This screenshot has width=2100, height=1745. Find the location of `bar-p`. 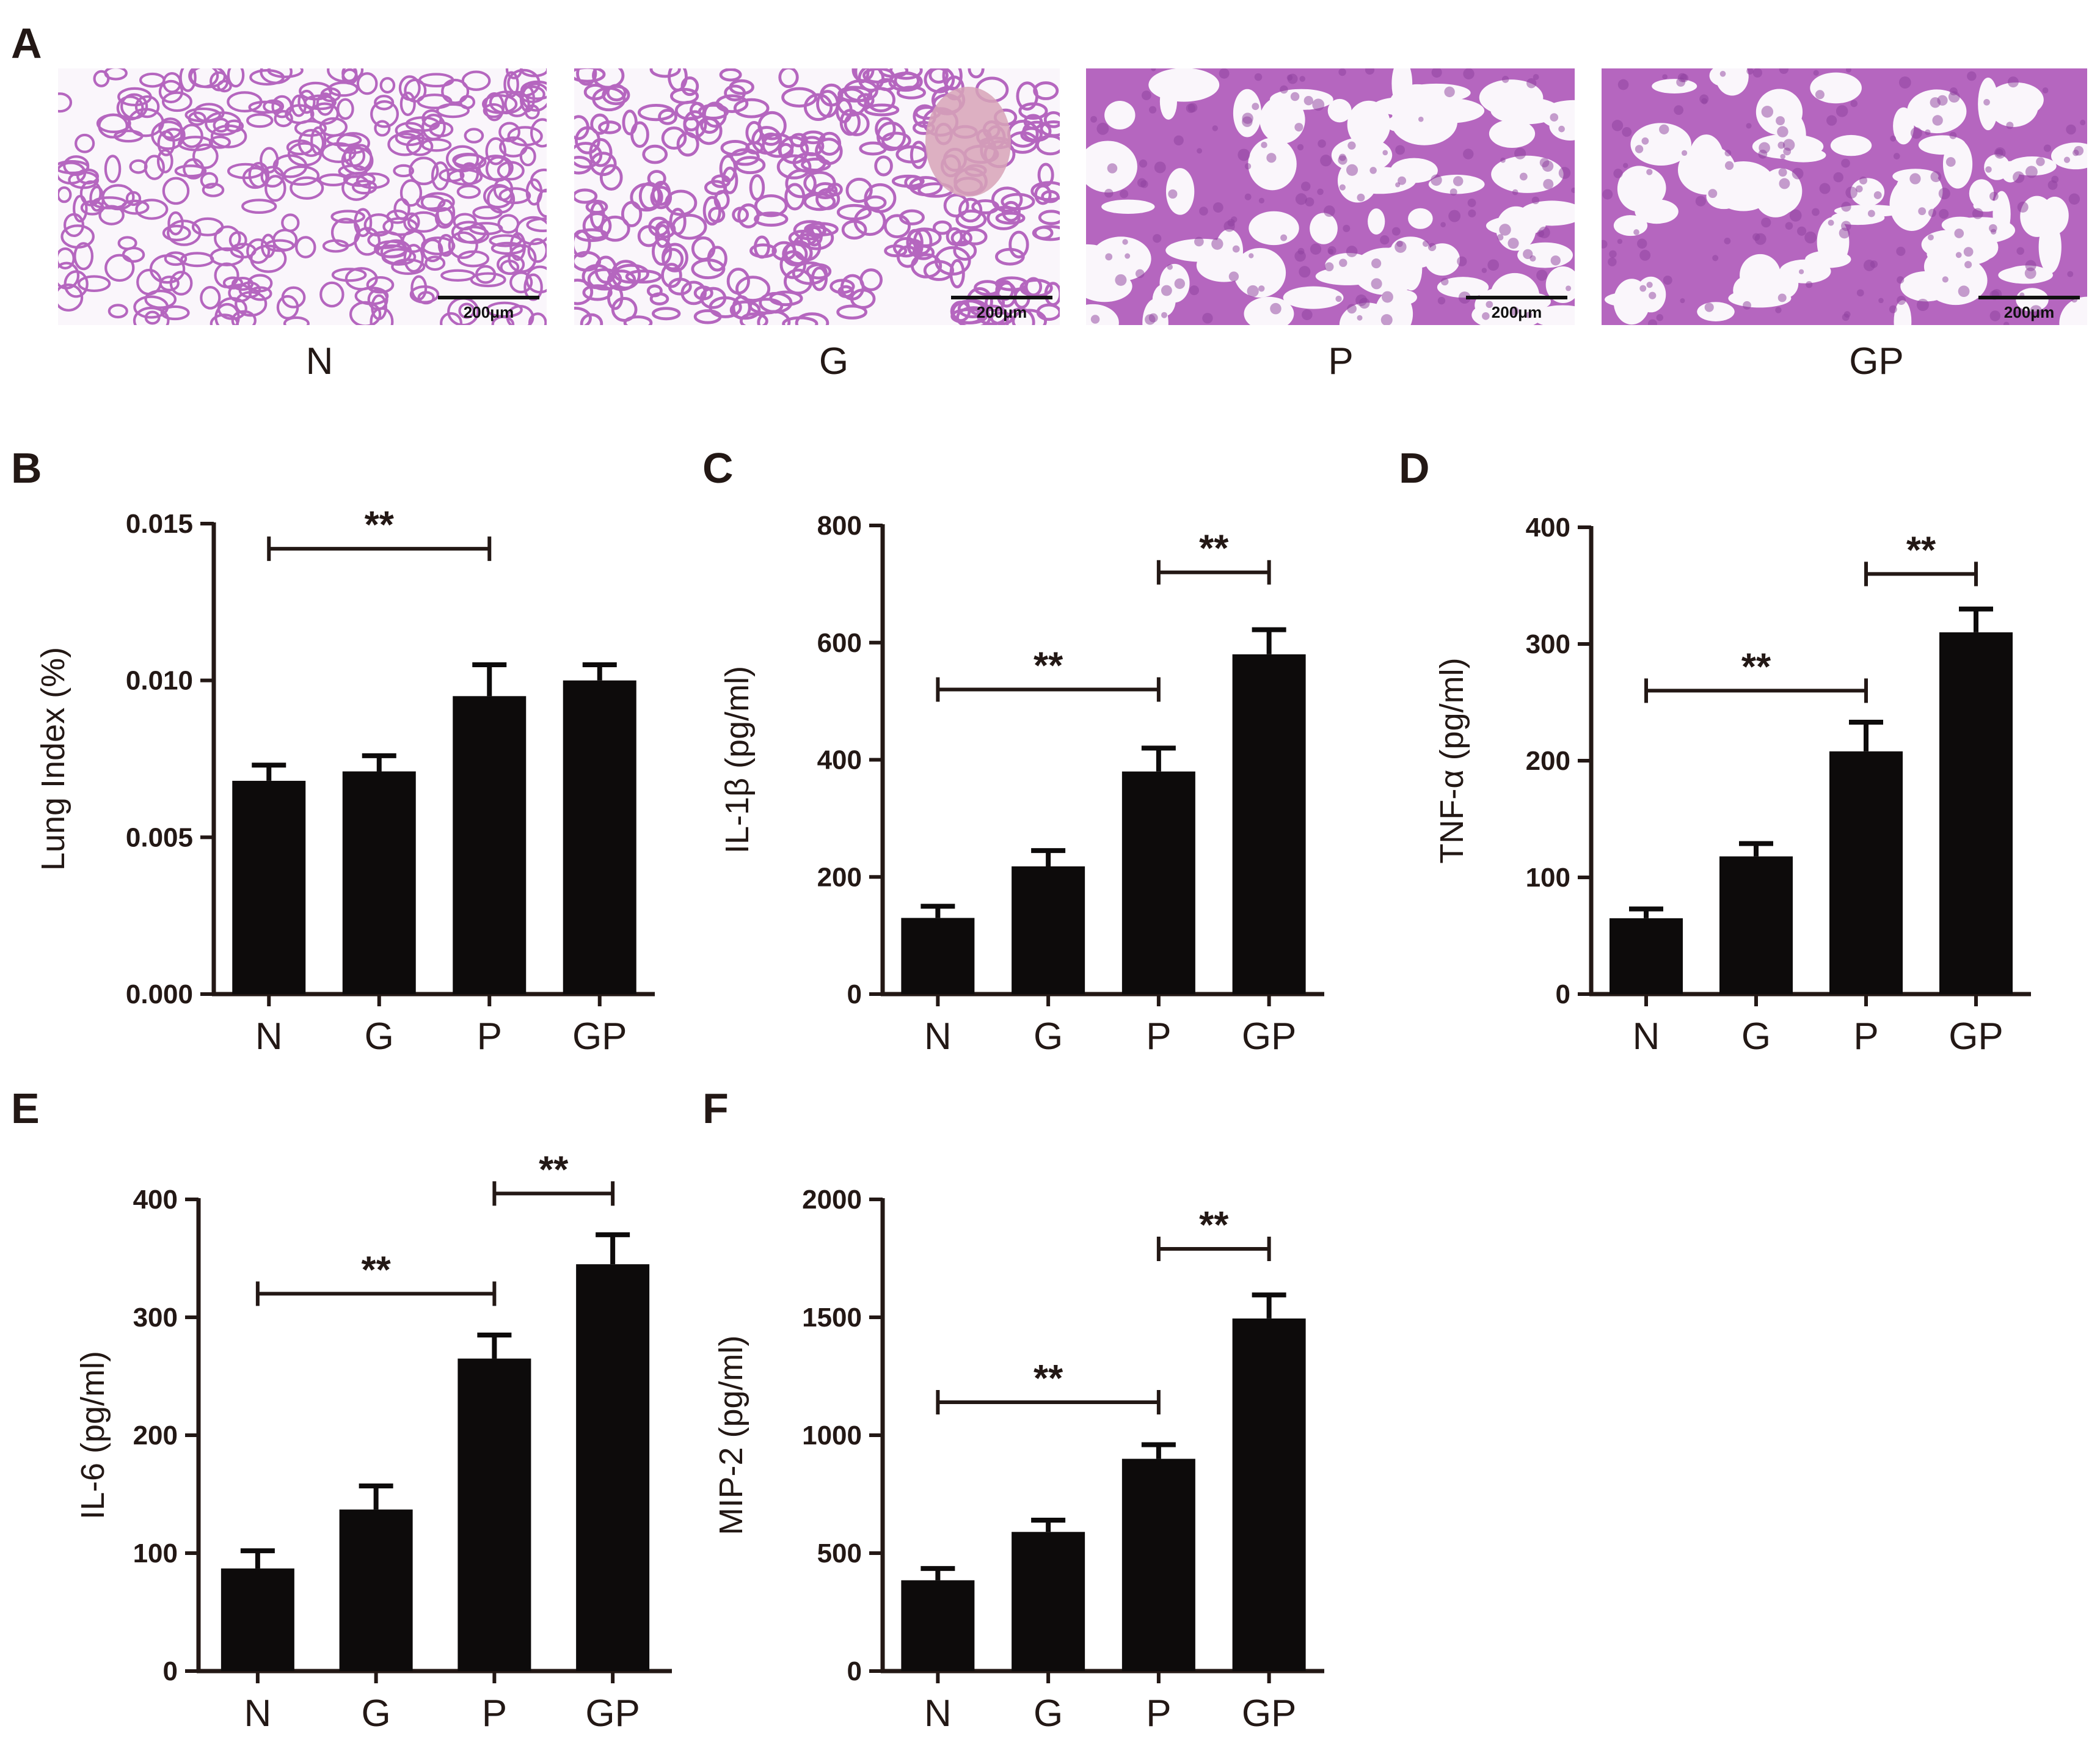

bar-p is located at coordinates (495, 1514).